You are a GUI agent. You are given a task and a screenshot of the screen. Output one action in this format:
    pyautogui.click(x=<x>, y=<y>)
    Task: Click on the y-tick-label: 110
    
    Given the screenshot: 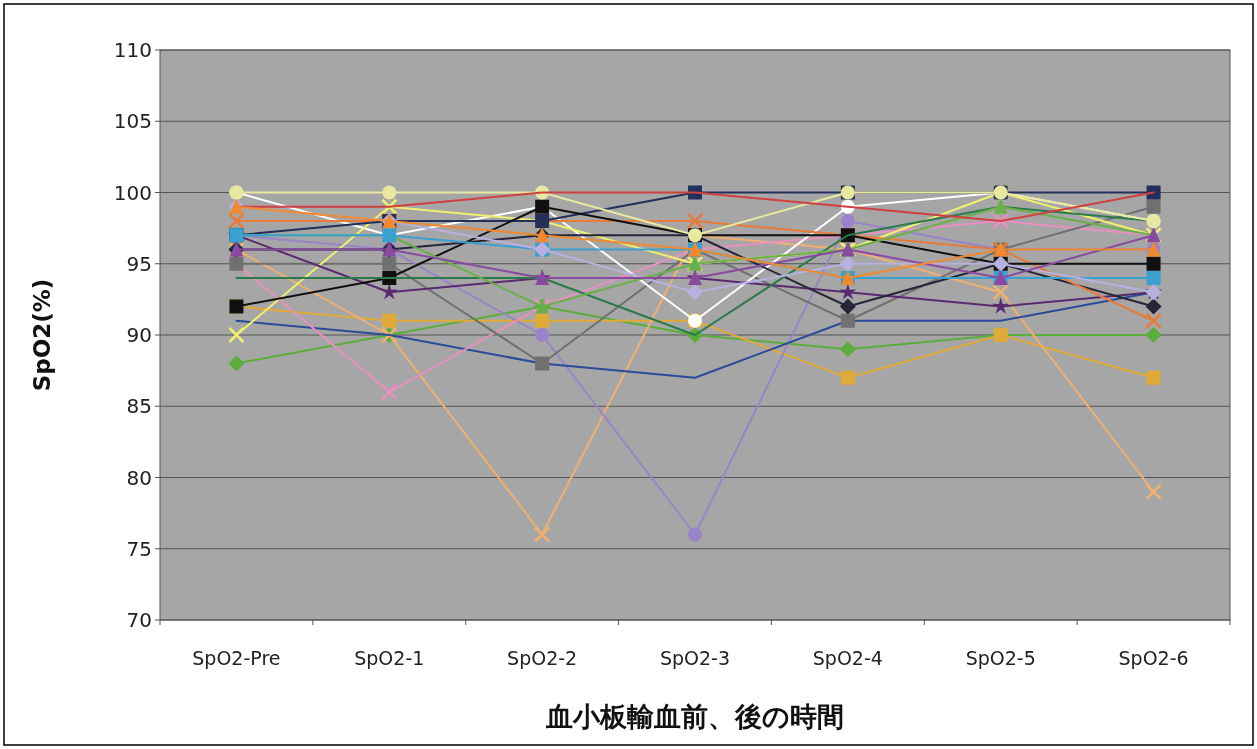 What is the action you would take?
    pyautogui.click(x=132, y=50)
    